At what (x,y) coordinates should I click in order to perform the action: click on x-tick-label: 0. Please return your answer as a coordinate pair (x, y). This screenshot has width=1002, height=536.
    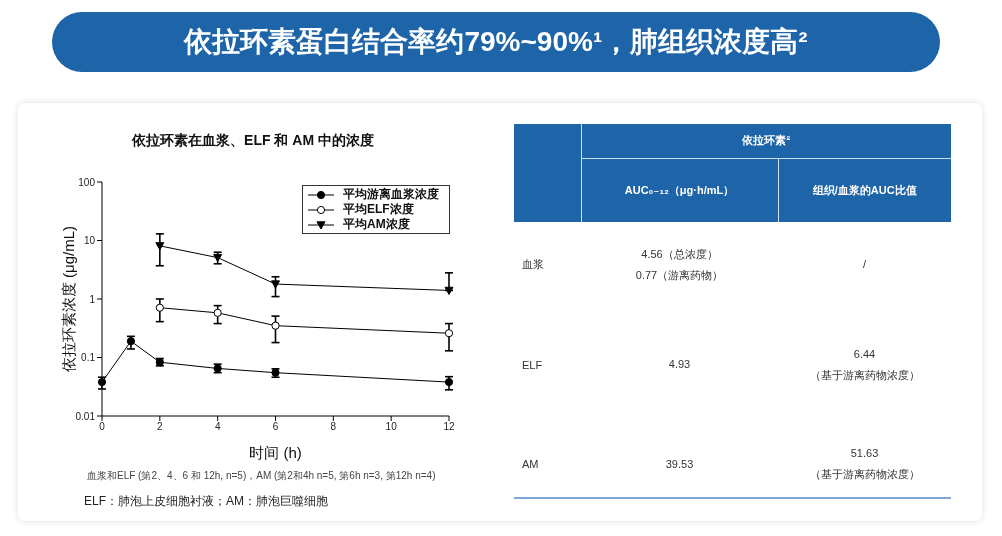
    Looking at the image, I should click on (102, 427).